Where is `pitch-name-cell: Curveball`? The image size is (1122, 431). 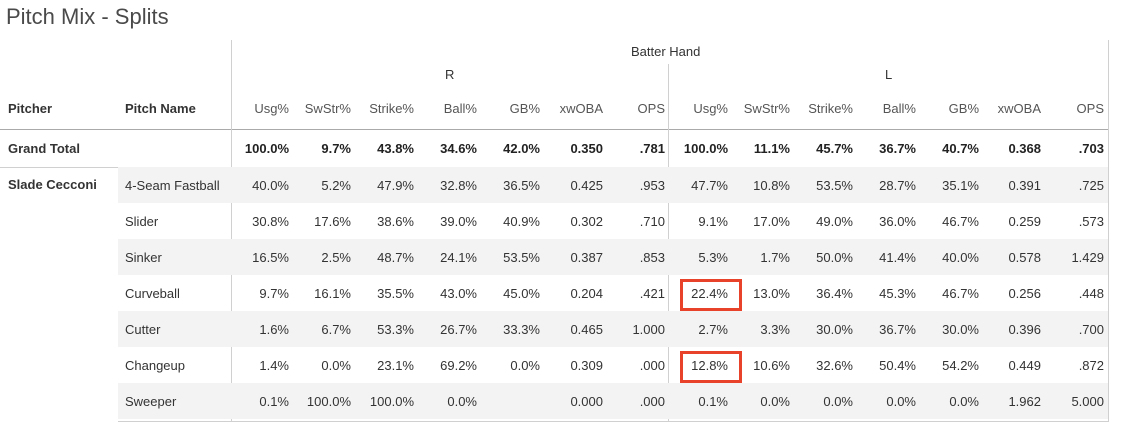
pitch-name-cell: Curveball is located at coordinates (152, 293).